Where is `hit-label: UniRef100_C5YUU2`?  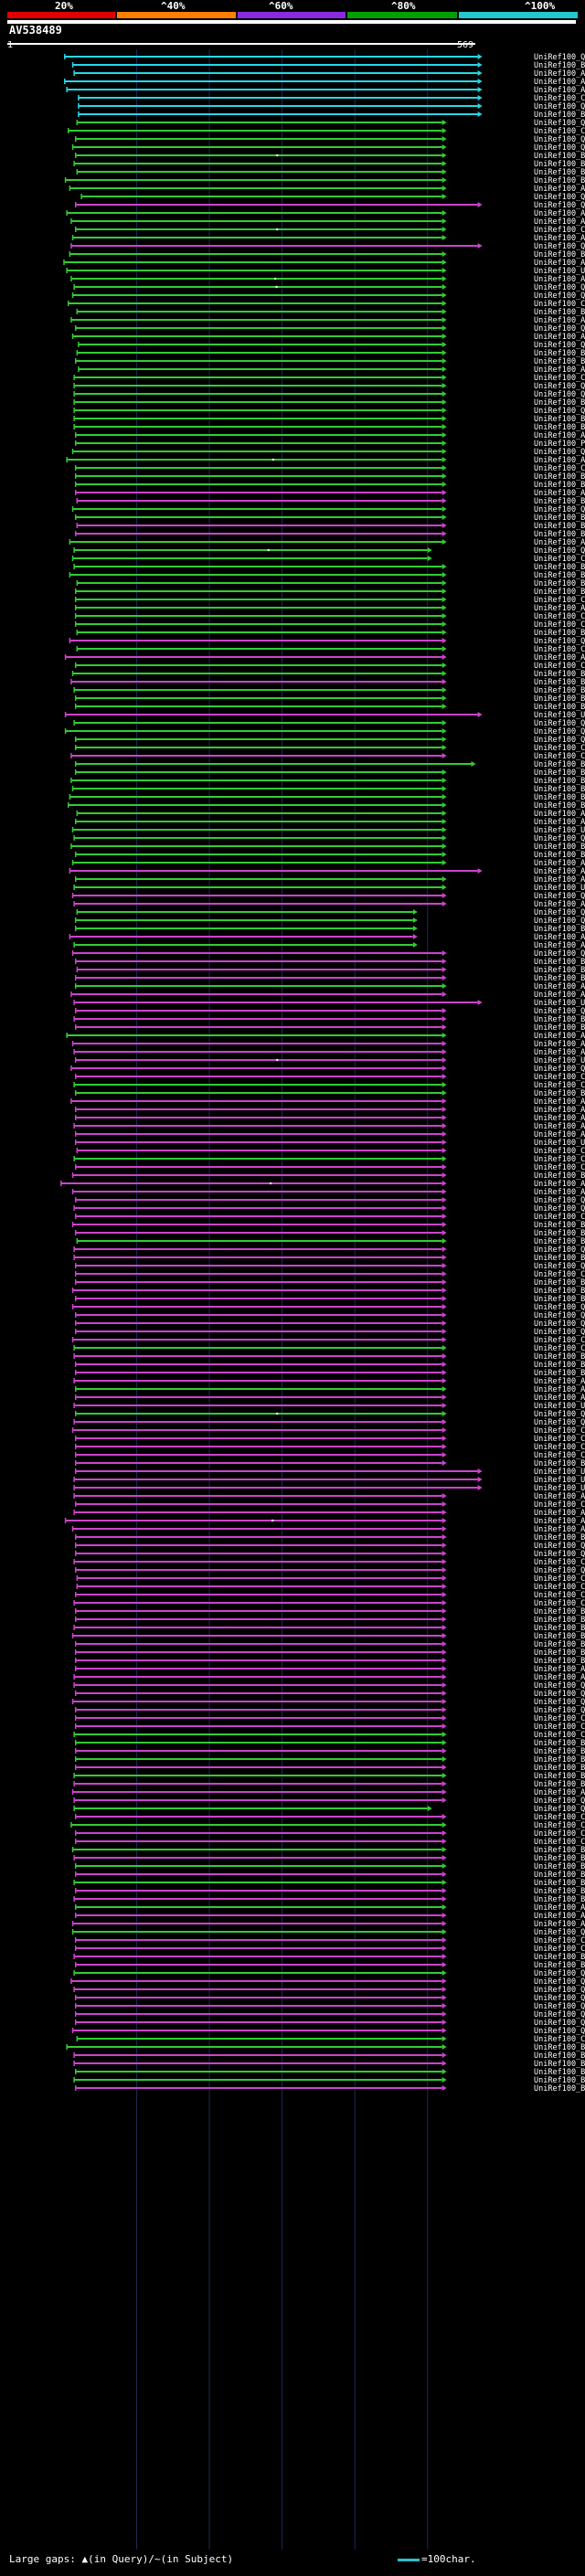
hit-label: UniRef100_C5YUU2 is located at coordinates (560, 1340).